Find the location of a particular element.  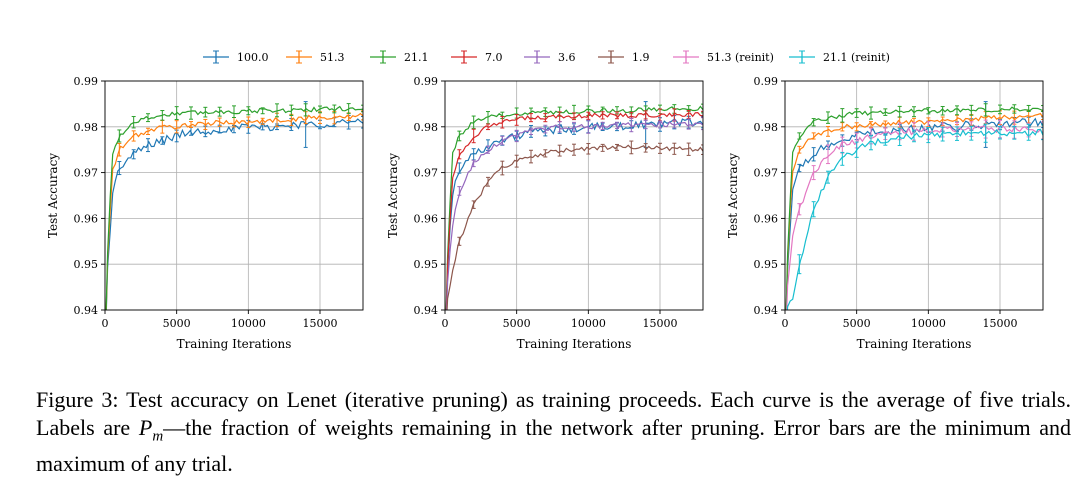

legend-label: 1.9 is located at coordinates (641, 57).